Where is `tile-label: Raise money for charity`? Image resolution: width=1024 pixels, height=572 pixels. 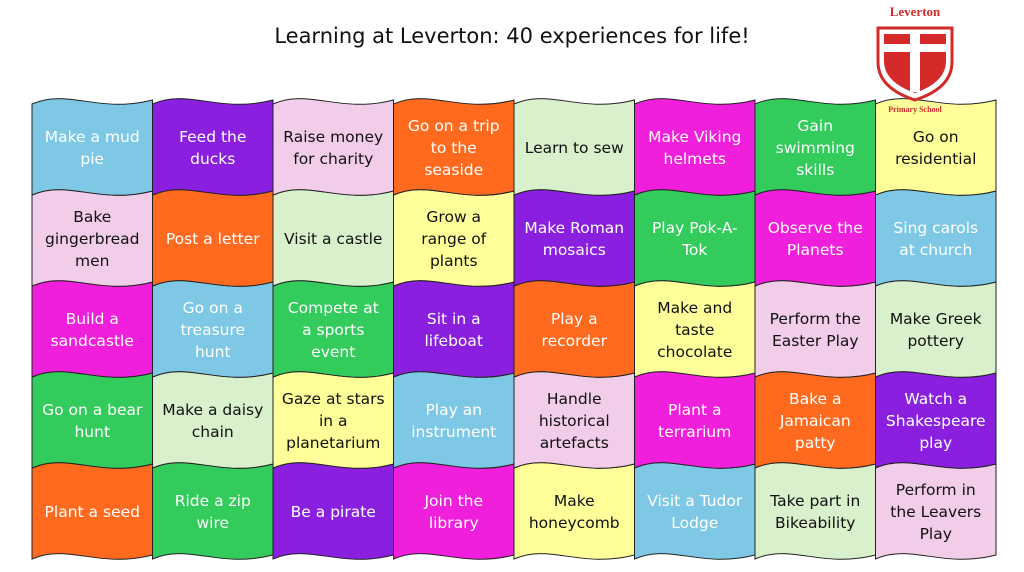 tile-label: Raise money for charity is located at coordinates (333, 147).